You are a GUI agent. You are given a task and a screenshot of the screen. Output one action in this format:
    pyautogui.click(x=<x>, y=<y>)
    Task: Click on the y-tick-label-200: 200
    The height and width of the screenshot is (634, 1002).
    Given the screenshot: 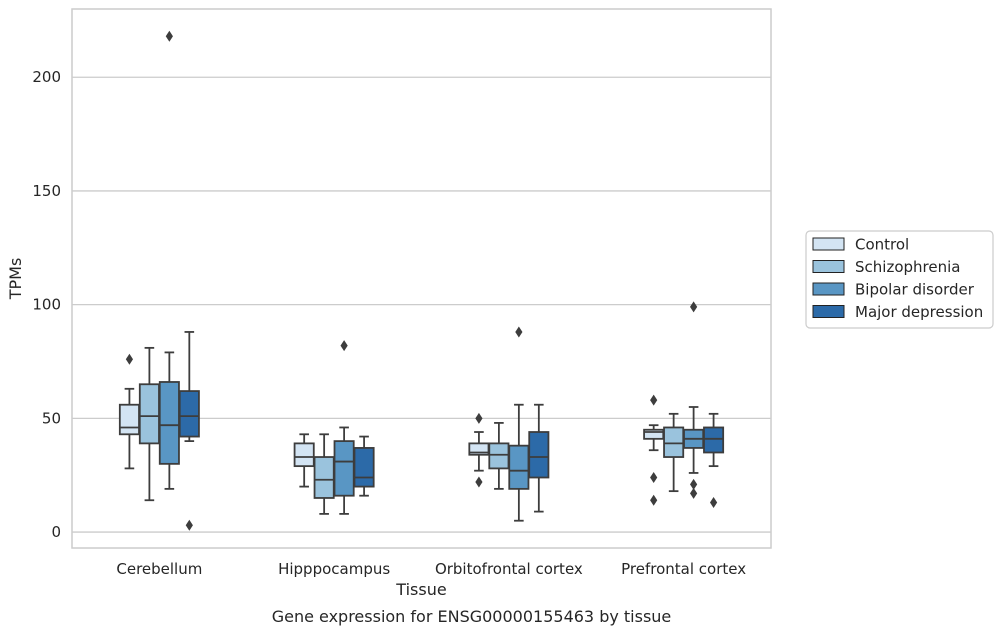 What is the action you would take?
    pyautogui.click(x=46, y=77)
    